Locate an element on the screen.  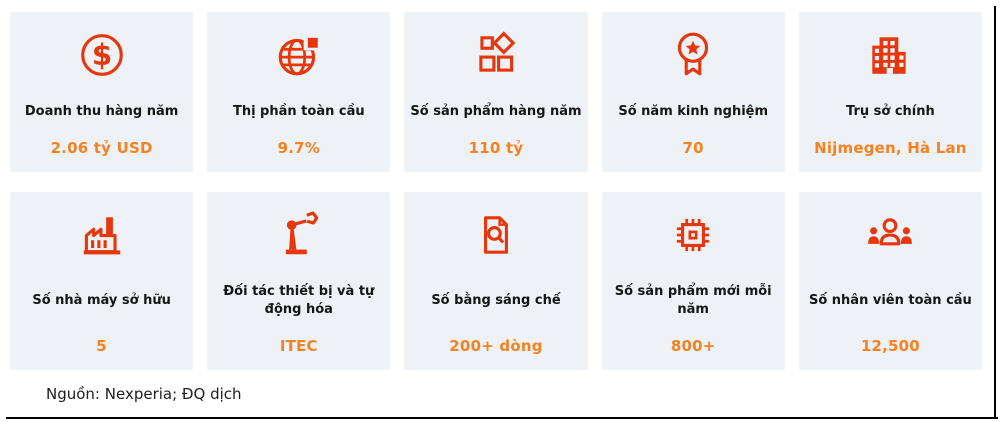
dollar-circle-icon: $ is located at coordinates (102, 55).